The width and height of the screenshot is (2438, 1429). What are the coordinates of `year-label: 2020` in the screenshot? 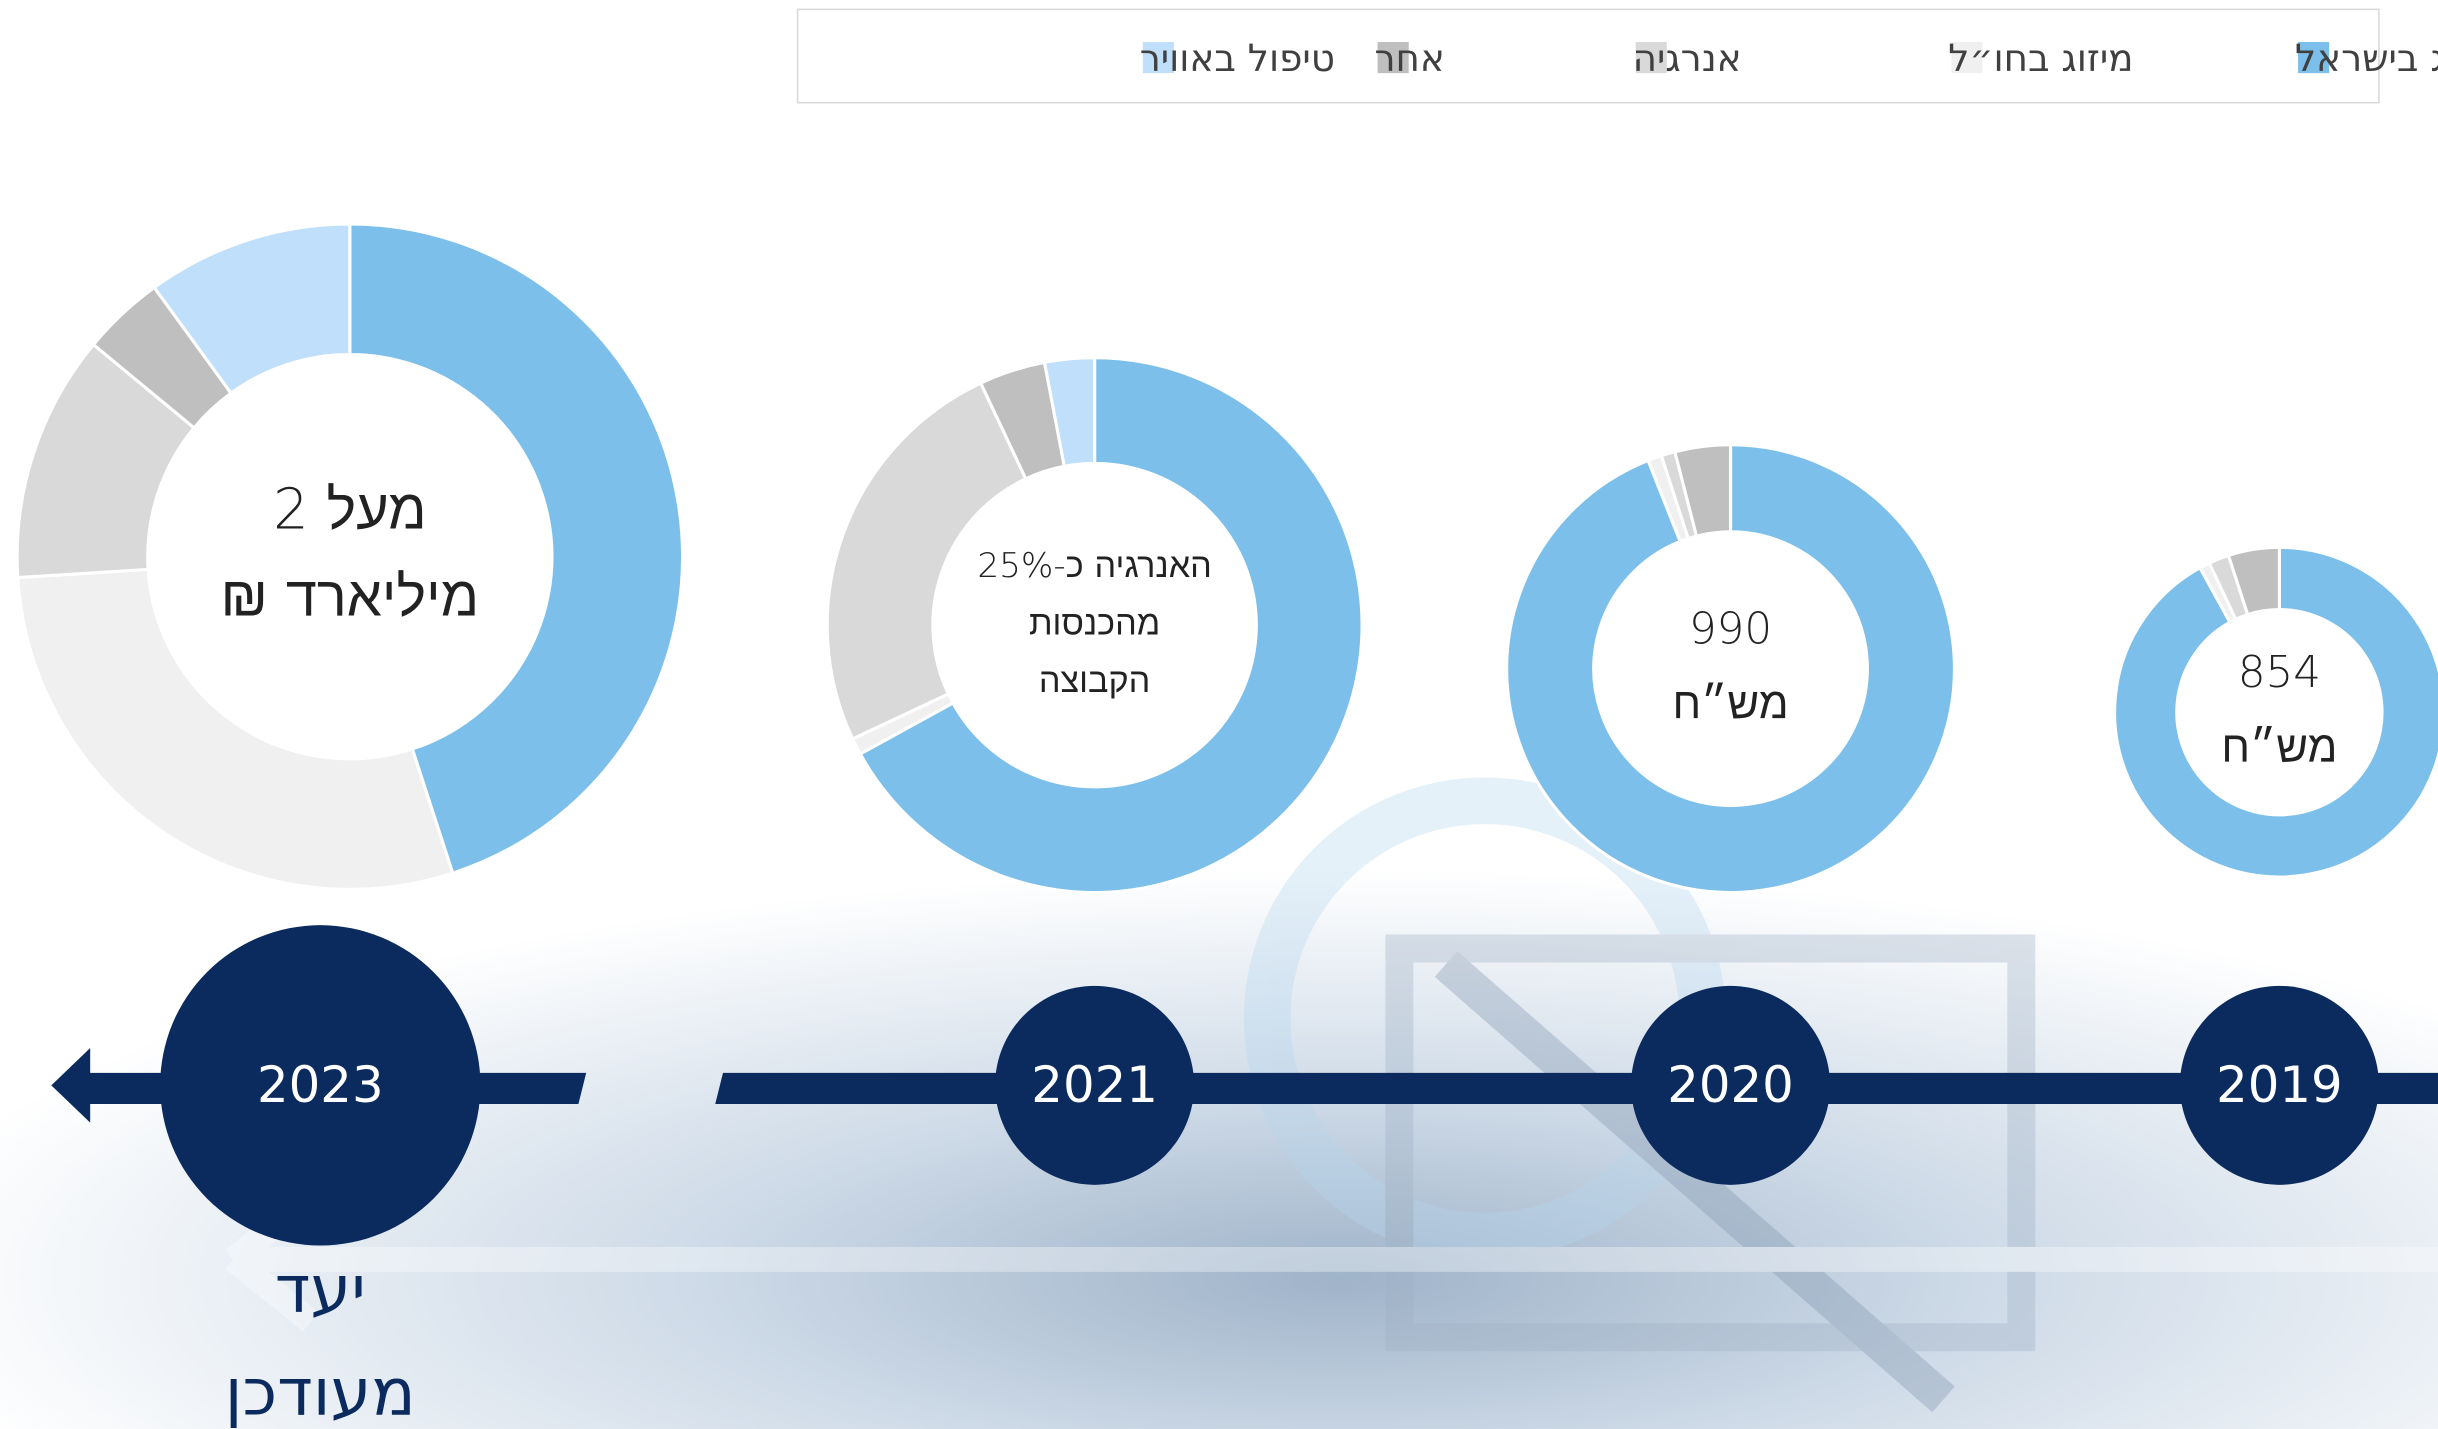 It's located at (1730, 1085).